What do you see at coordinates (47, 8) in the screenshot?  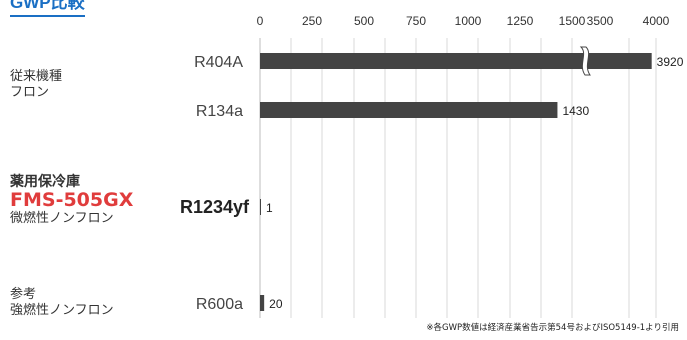 I see `chart-title: GWP比較` at bounding box center [47, 8].